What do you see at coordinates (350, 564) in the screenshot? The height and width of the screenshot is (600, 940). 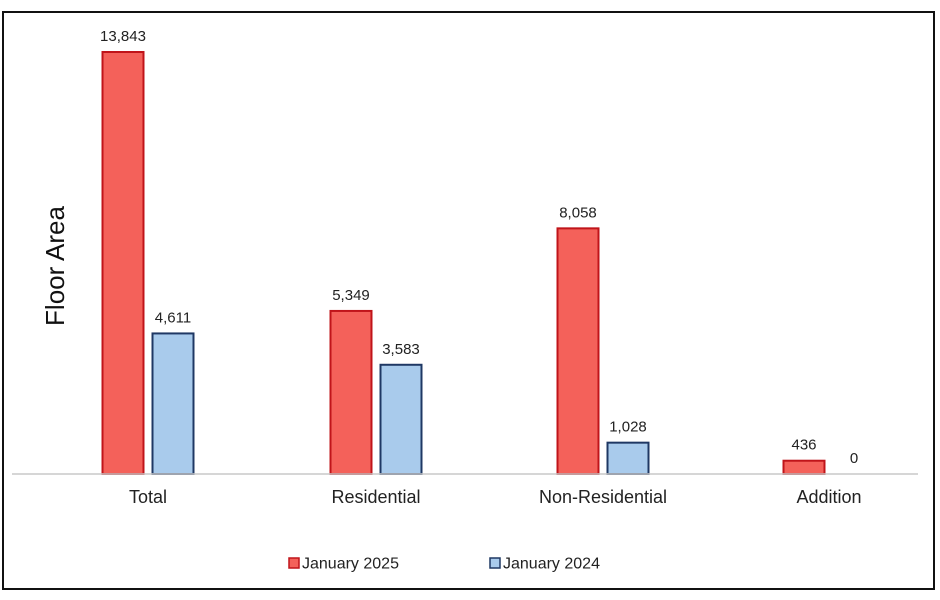 I see `legend-label: January 2025` at bounding box center [350, 564].